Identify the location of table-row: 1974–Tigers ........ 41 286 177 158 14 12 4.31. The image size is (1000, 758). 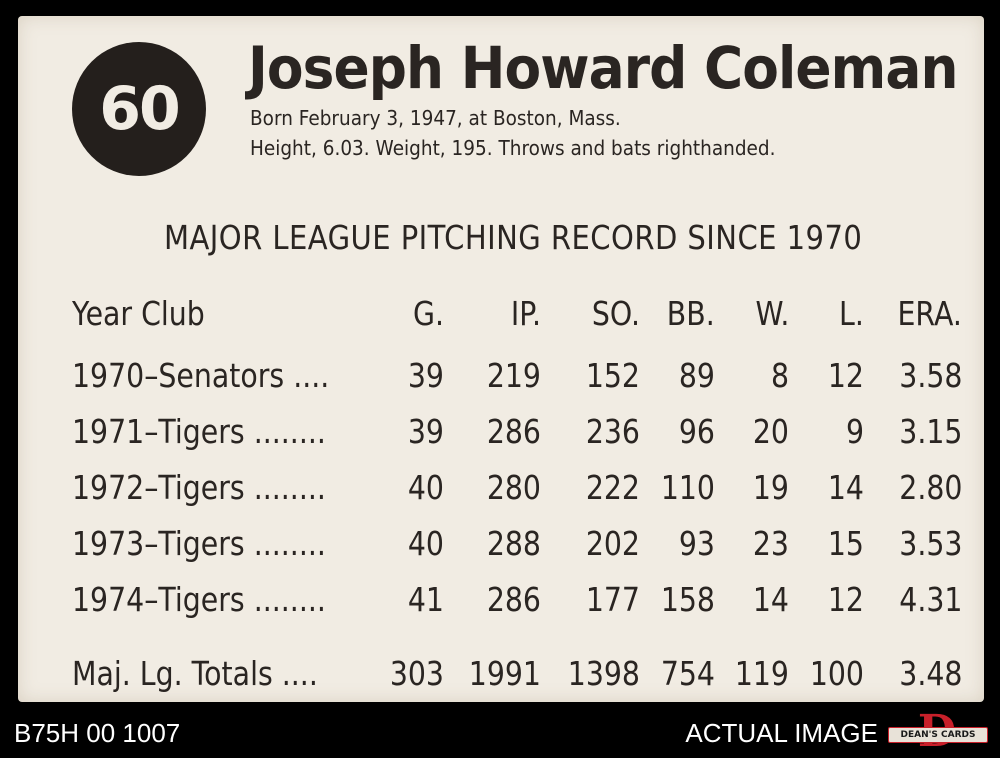
(501, 600).